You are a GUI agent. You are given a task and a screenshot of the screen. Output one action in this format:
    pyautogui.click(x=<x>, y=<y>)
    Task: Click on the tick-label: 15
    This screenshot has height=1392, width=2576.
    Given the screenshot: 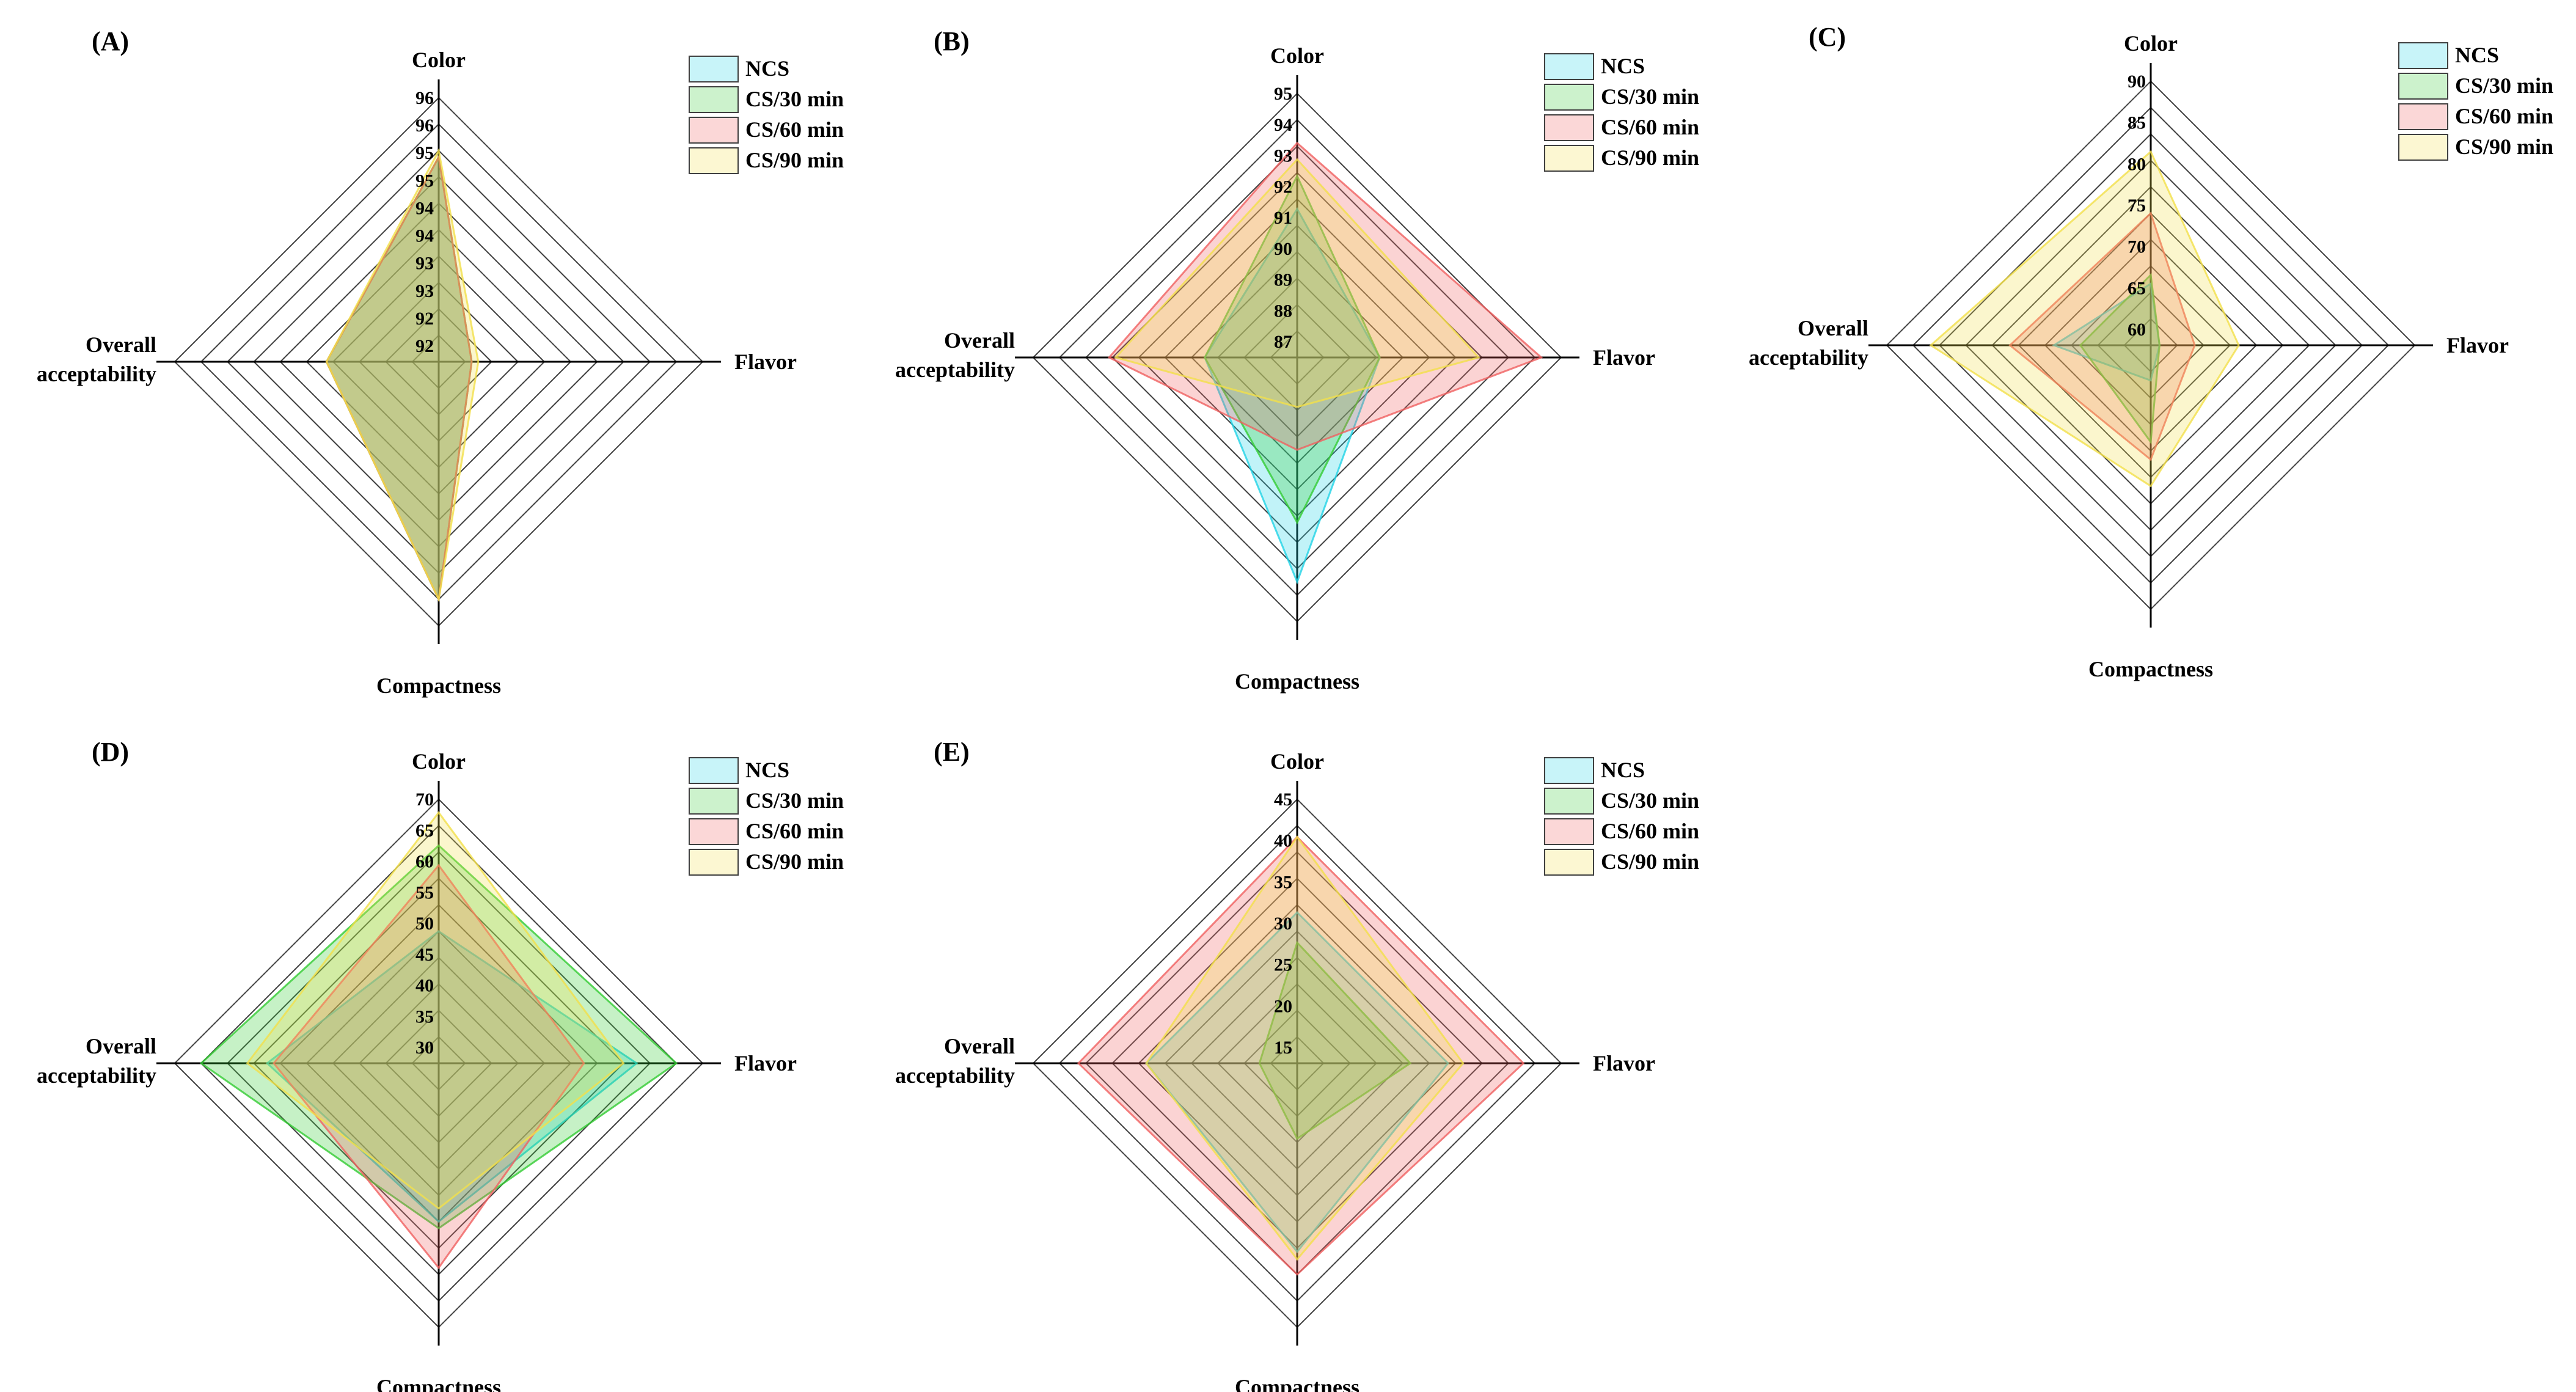 What is the action you would take?
    pyautogui.click(x=1283, y=1048)
    